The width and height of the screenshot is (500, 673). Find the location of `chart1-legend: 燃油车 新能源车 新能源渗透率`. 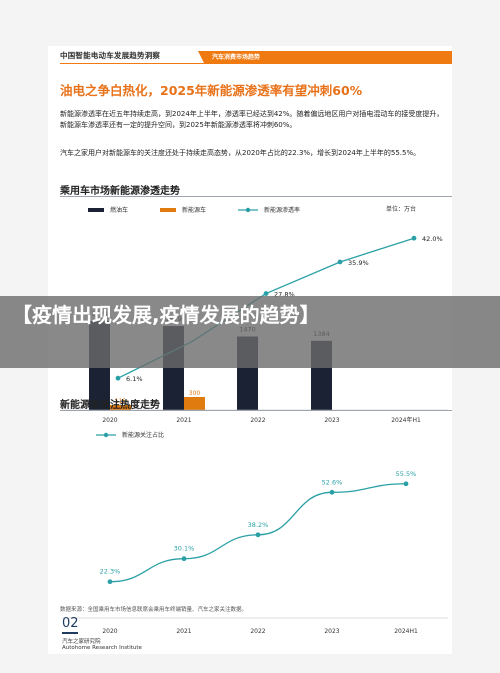

chart1-legend: 燃油车 新能源车 新能源渗透率 is located at coordinates (194, 209).